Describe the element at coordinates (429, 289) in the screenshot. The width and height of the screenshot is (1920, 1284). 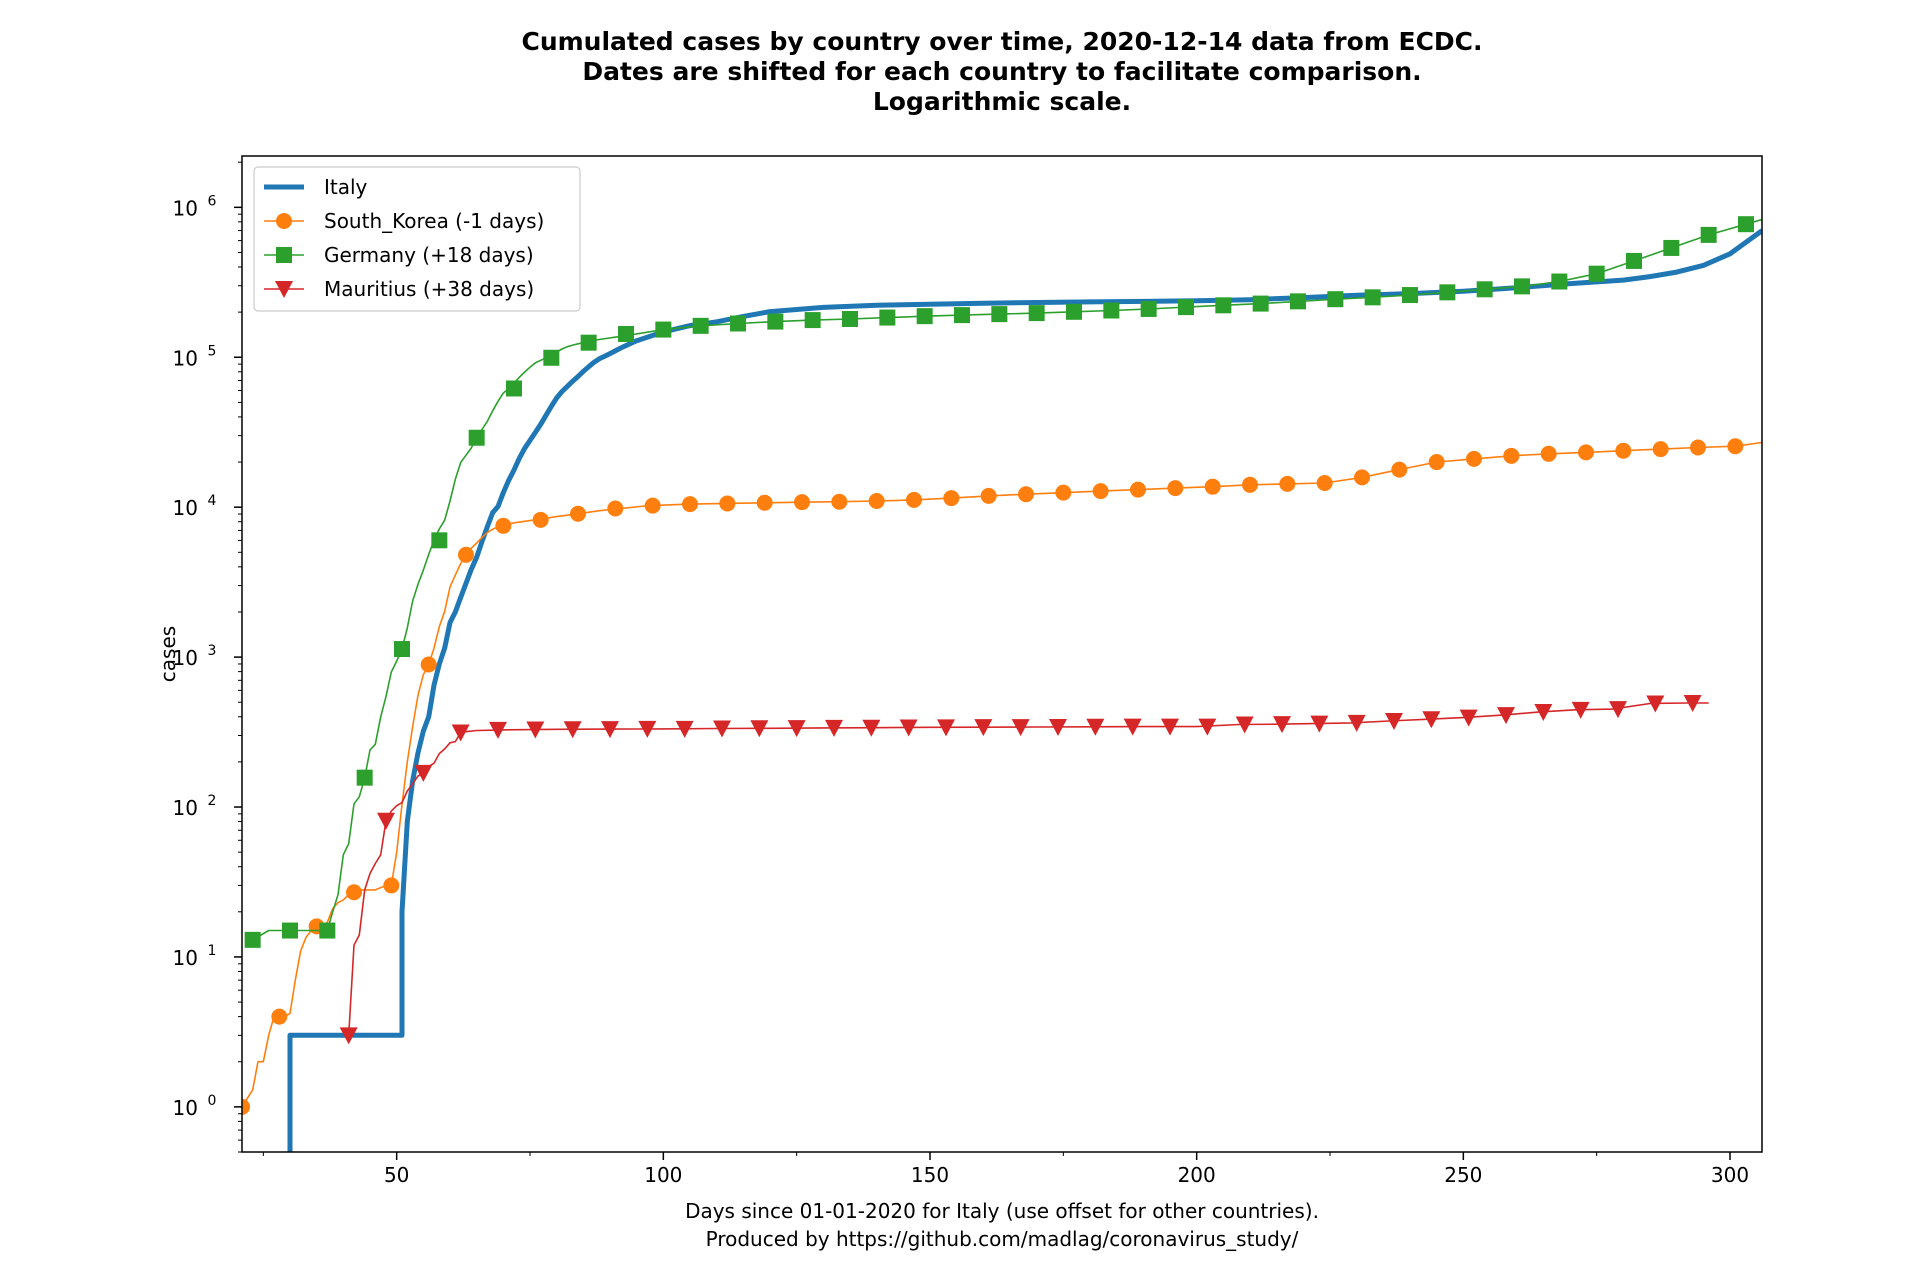
I see `legend-label: Mauritius (+38 days)` at that location.